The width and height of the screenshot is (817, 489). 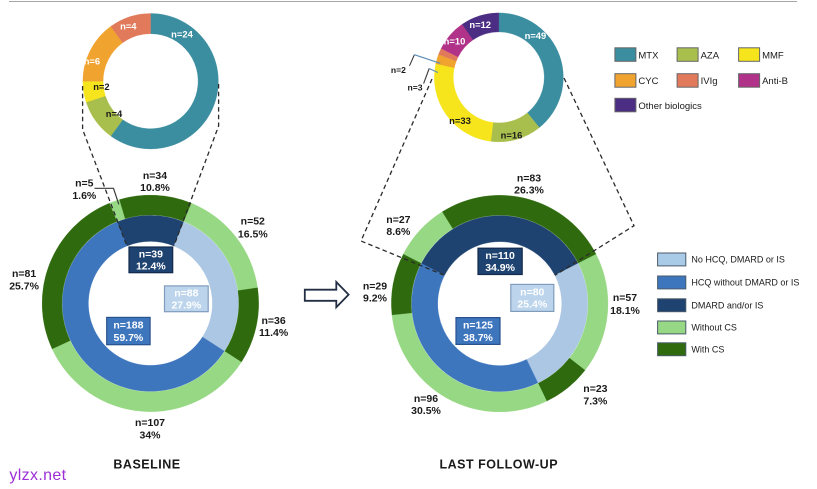 I want to click on svg-text: 1.6%, so click(x=84, y=196).